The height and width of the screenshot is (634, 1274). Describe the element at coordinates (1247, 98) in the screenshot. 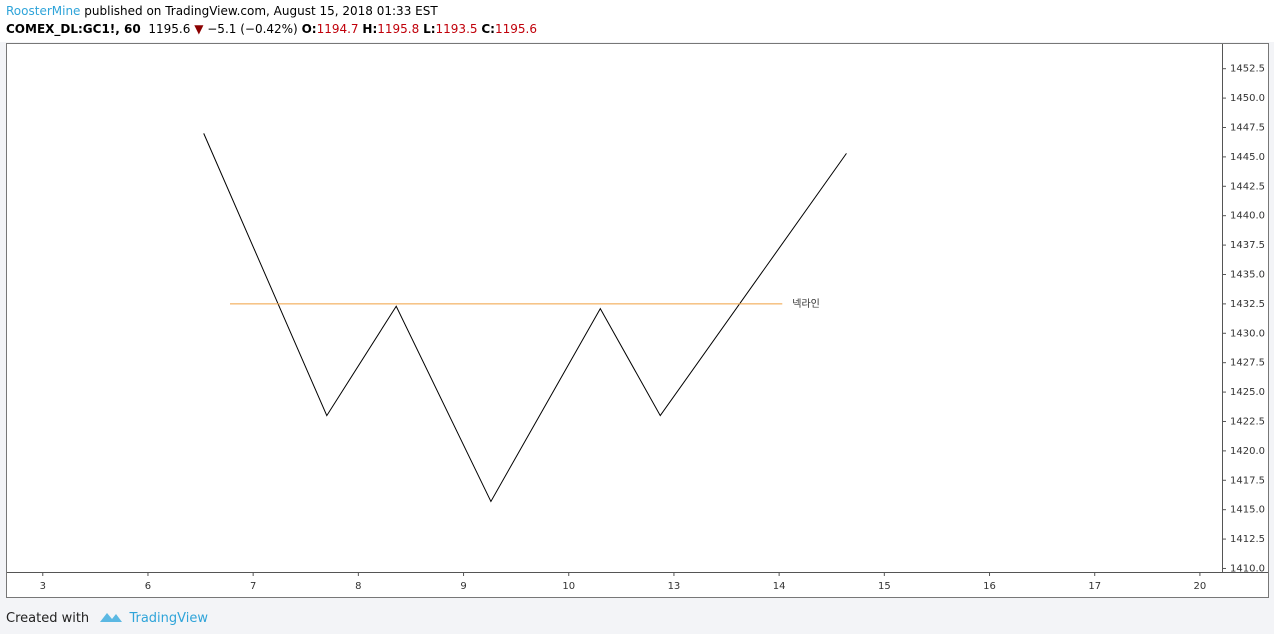

I see `y-tick-label: 1450.0` at that location.